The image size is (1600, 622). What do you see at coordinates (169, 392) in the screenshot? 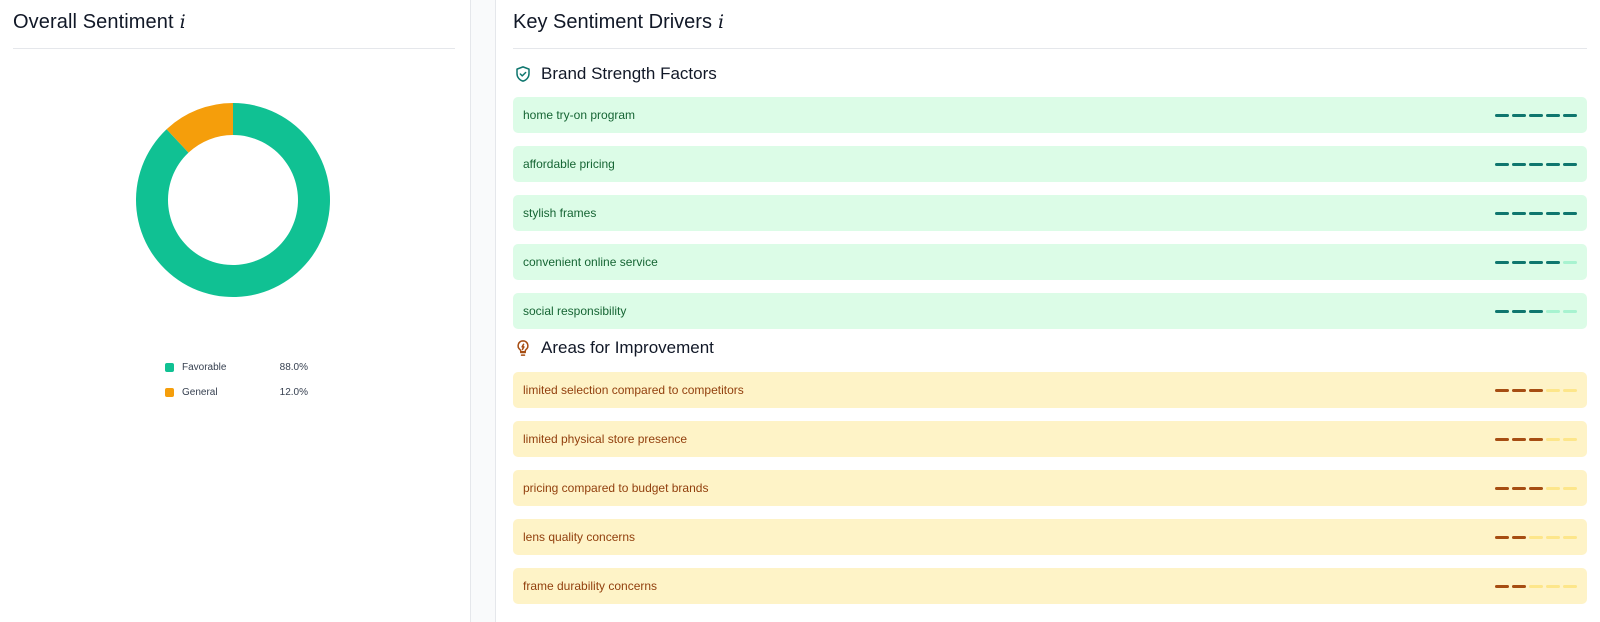
I see `legend-swatch-general` at bounding box center [169, 392].